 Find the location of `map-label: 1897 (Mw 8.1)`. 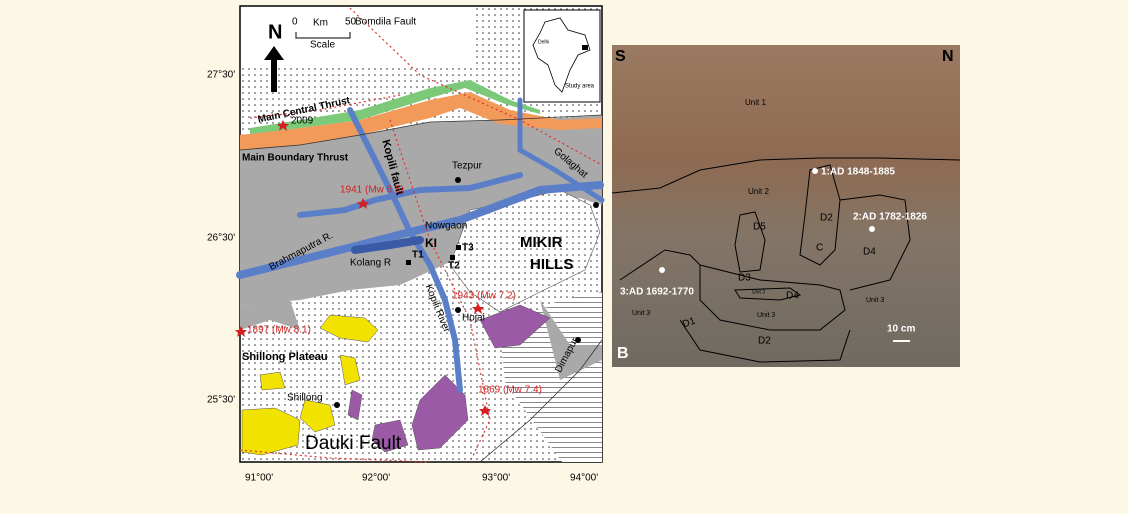

map-label: 1897 (Mw 8.1) is located at coordinates (279, 330).